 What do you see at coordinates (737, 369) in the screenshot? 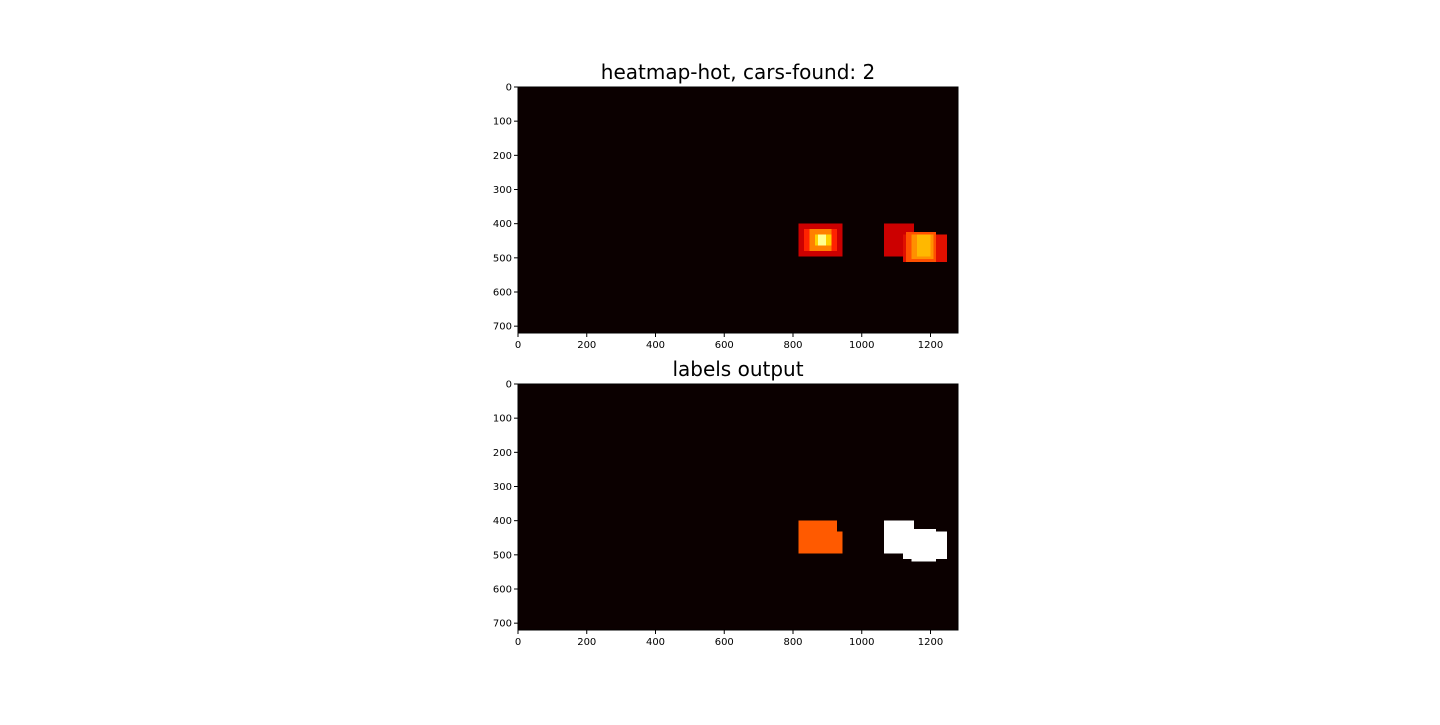
I see `labels-title: labels output` at bounding box center [737, 369].